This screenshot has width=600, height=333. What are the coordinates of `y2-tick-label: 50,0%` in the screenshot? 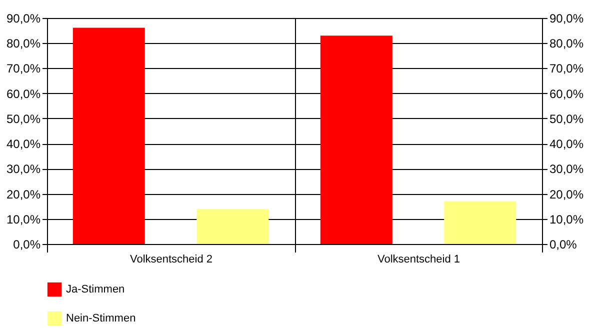 It's located at (567, 119).